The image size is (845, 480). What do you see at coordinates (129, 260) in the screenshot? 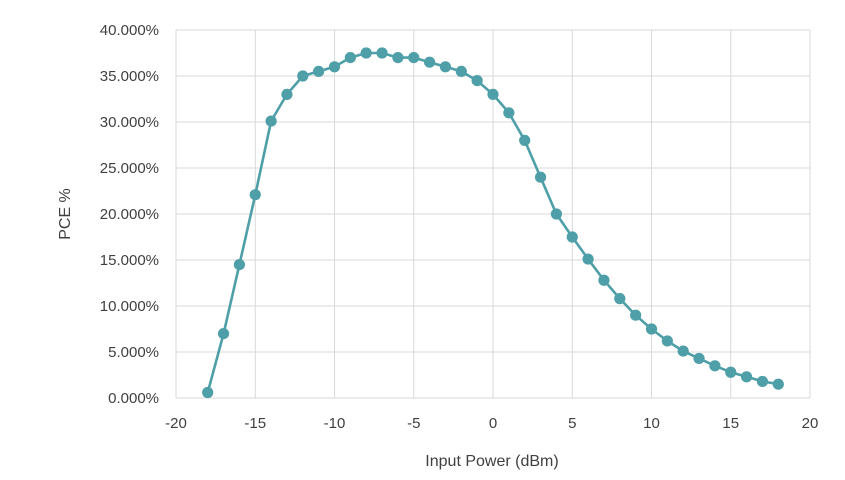
I see `y-tick-label: 15.000%` at bounding box center [129, 260].